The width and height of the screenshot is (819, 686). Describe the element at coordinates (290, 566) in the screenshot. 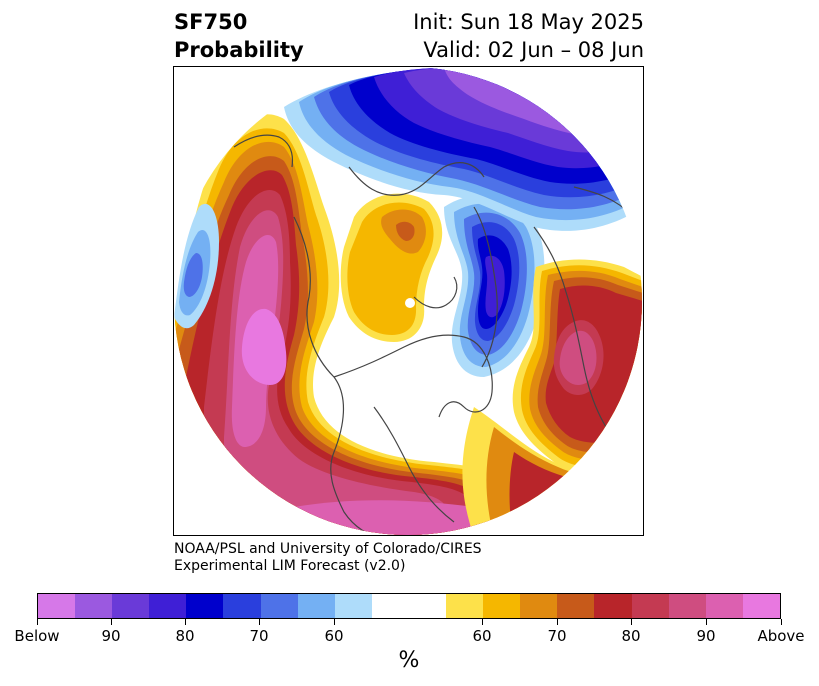

I see `credit-line-2: Experimental LIM Forecast (v2.0)` at that location.